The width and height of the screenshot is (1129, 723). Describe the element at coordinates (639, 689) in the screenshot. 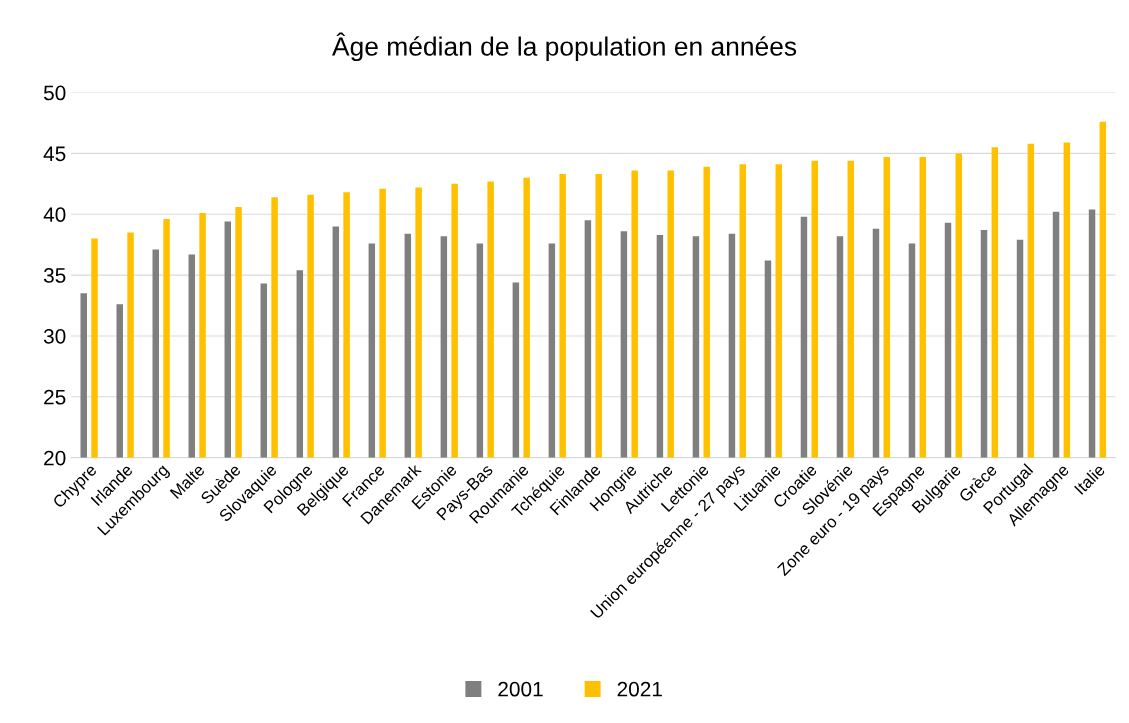

I see `legend-label: 2021` at that location.